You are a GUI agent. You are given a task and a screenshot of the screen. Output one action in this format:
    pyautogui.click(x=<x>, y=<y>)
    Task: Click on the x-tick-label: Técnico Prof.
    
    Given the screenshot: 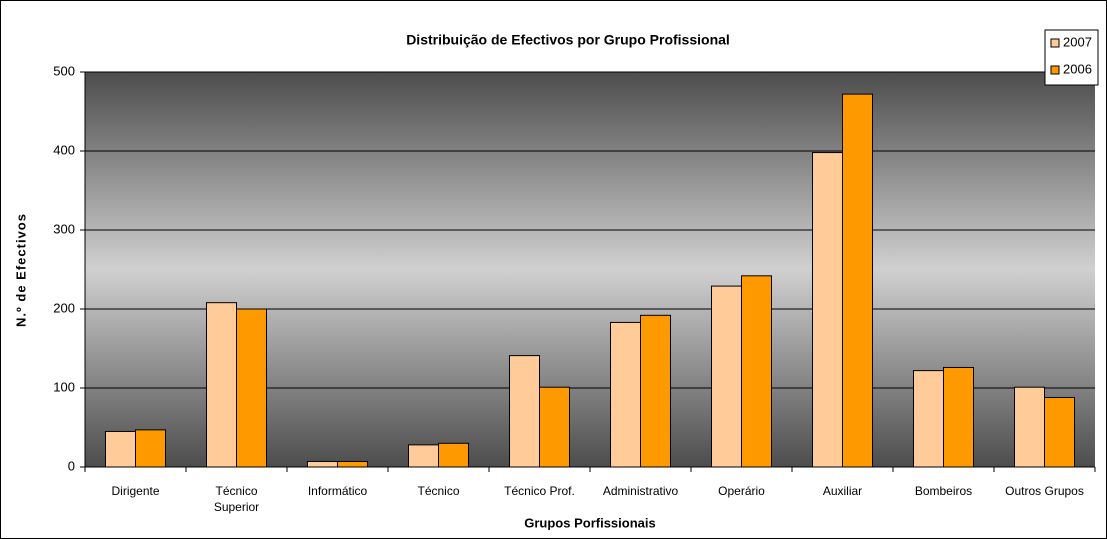 What is the action you would take?
    pyautogui.click(x=539, y=491)
    